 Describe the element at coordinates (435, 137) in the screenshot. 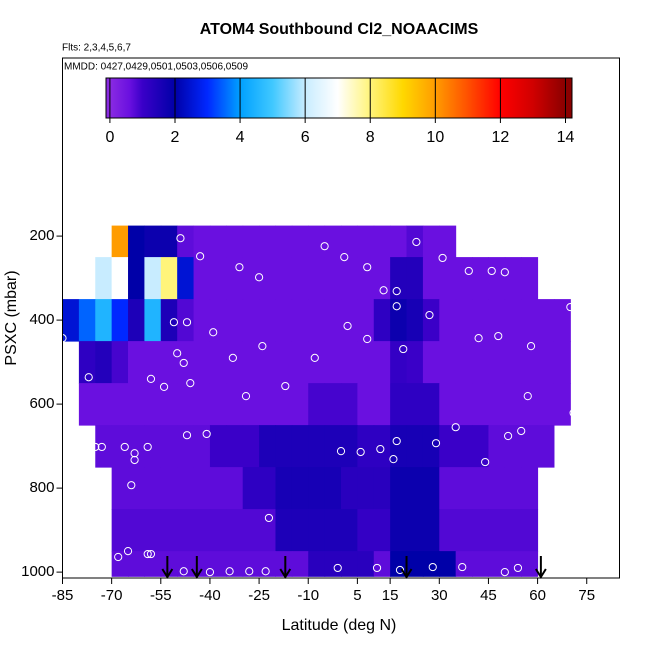

I see `colorbar-tick-label: 10` at that location.